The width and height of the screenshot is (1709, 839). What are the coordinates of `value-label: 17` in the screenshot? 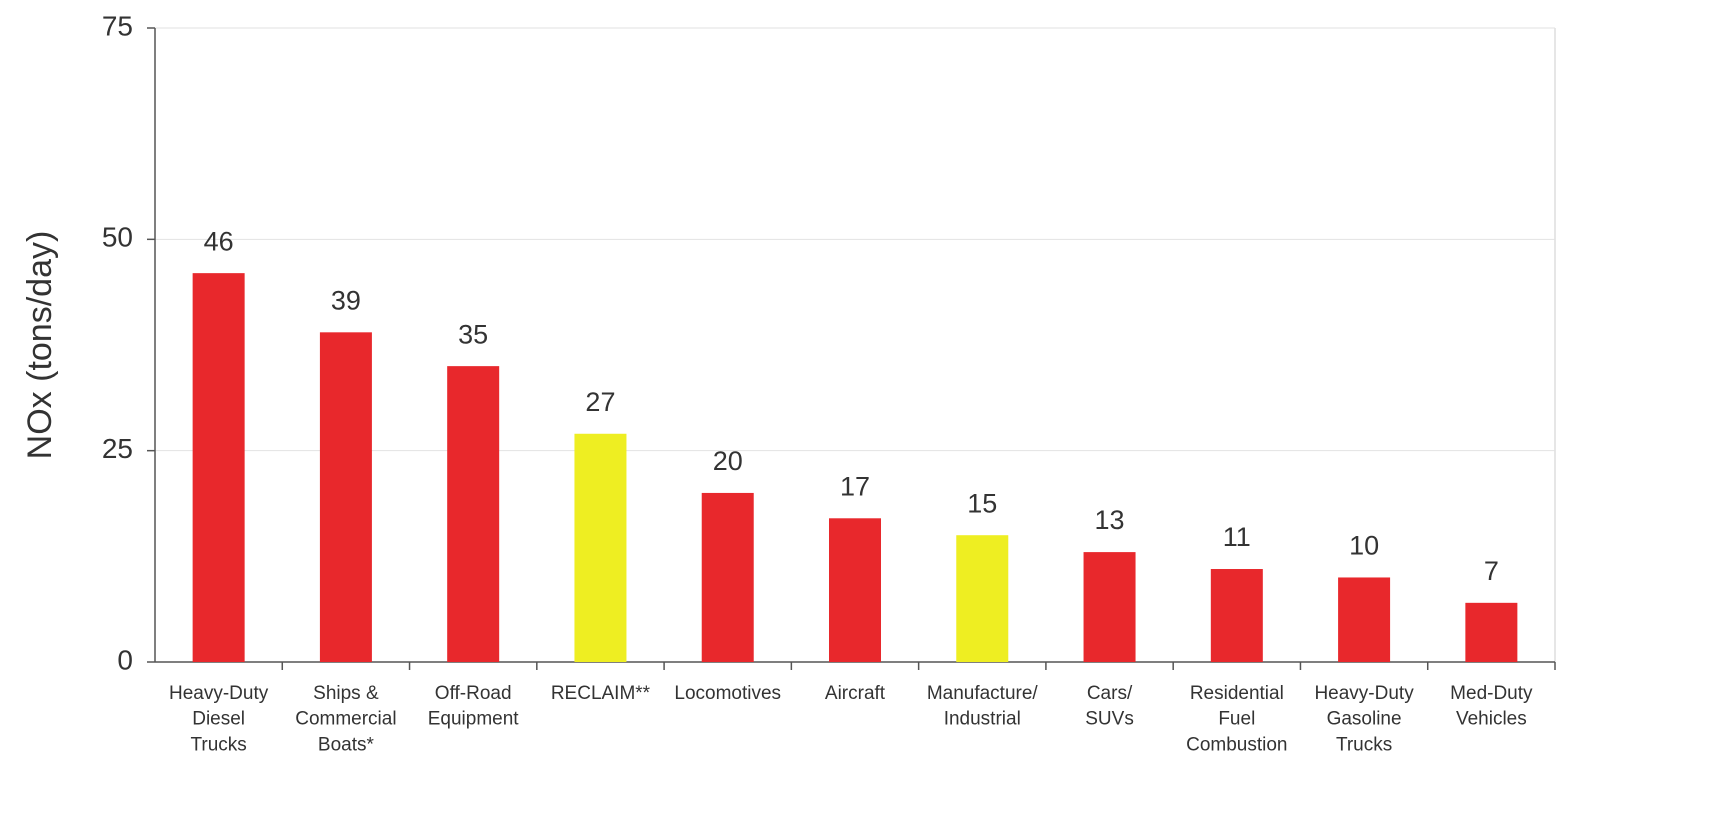 It's located at (855, 486).